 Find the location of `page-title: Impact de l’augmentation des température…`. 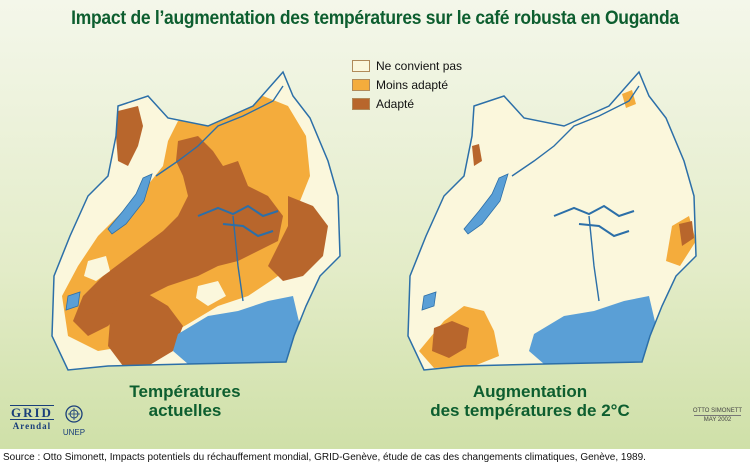

page-title: Impact de l’augmentation des température… is located at coordinates (375, 18).